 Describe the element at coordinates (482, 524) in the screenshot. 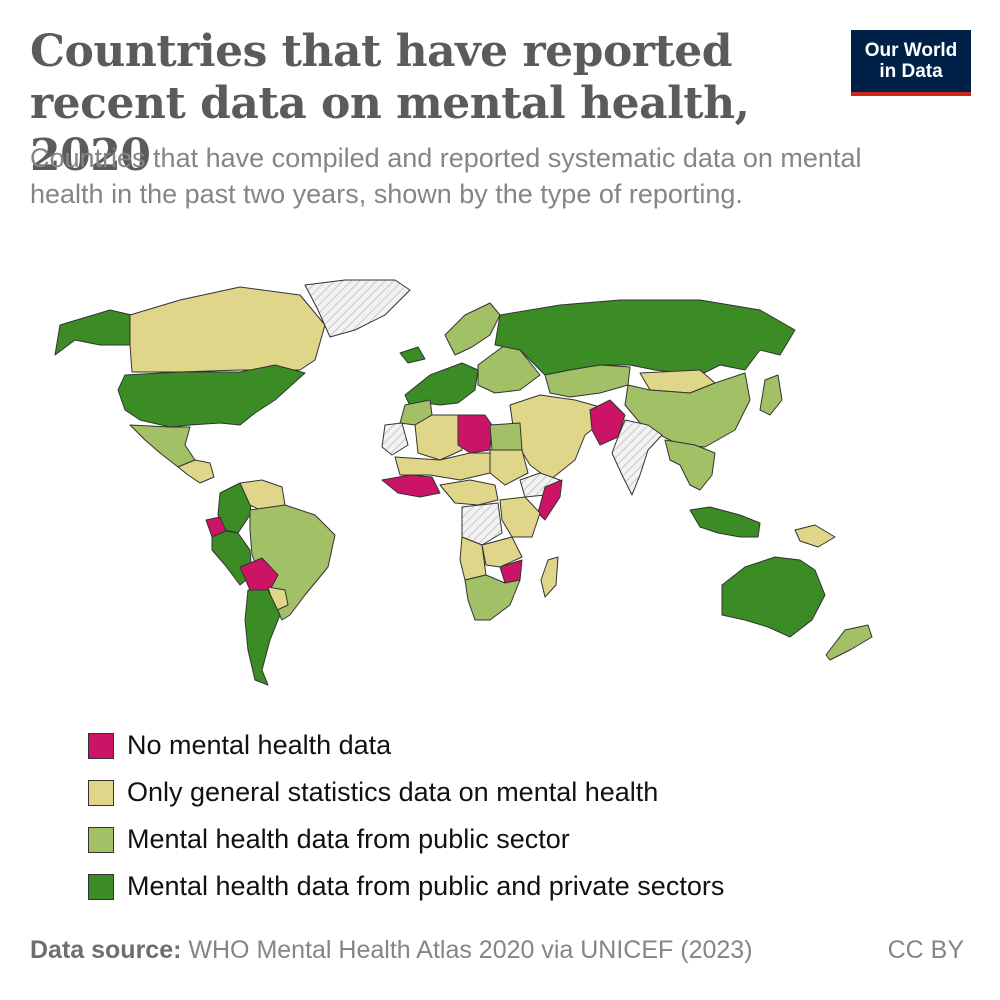

I see `region-dr-congo` at that location.